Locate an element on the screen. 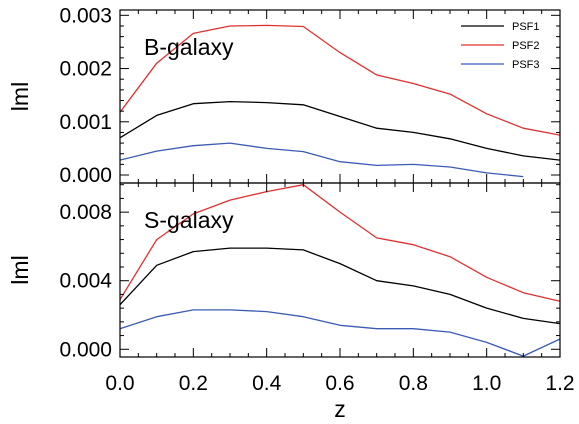  x-axis-title: z is located at coordinates (340, 409).